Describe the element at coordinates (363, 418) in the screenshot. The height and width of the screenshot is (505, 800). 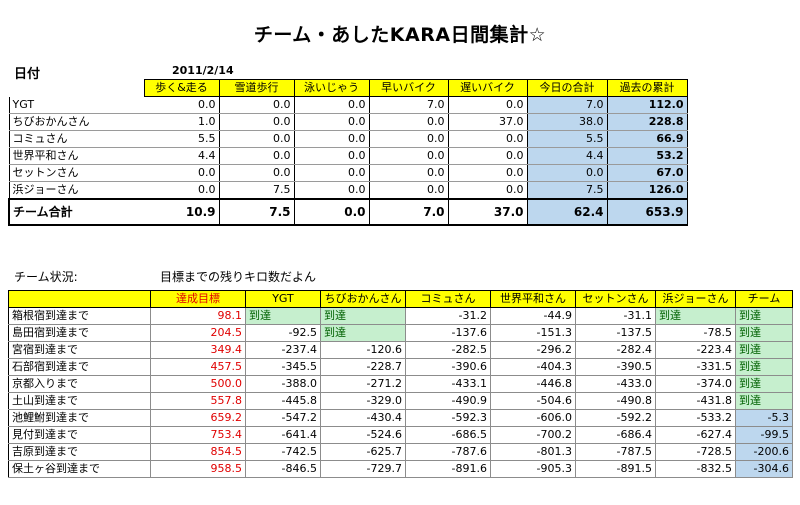
I see `remaining-cell: -430.4` at that location.